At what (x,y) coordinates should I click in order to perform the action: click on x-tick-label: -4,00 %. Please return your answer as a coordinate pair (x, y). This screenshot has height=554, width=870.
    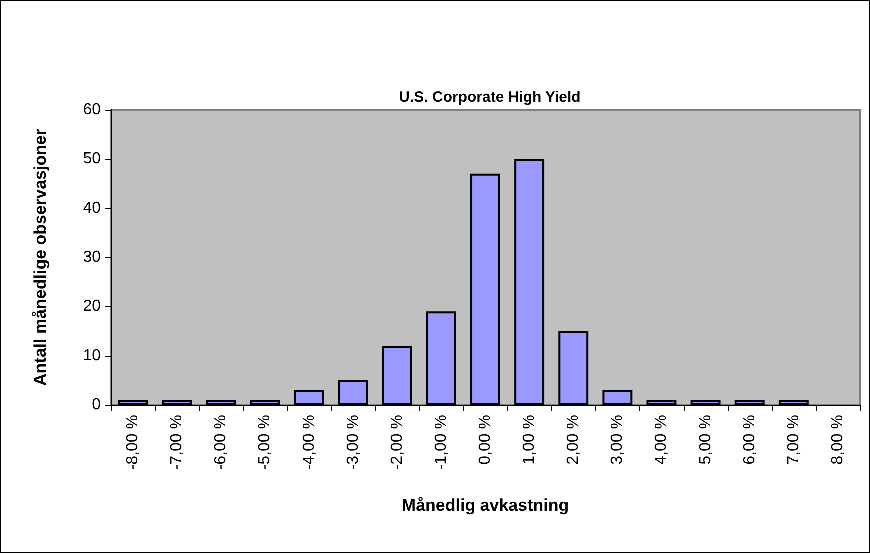
    Looking at the image, I should click on (309, 442).